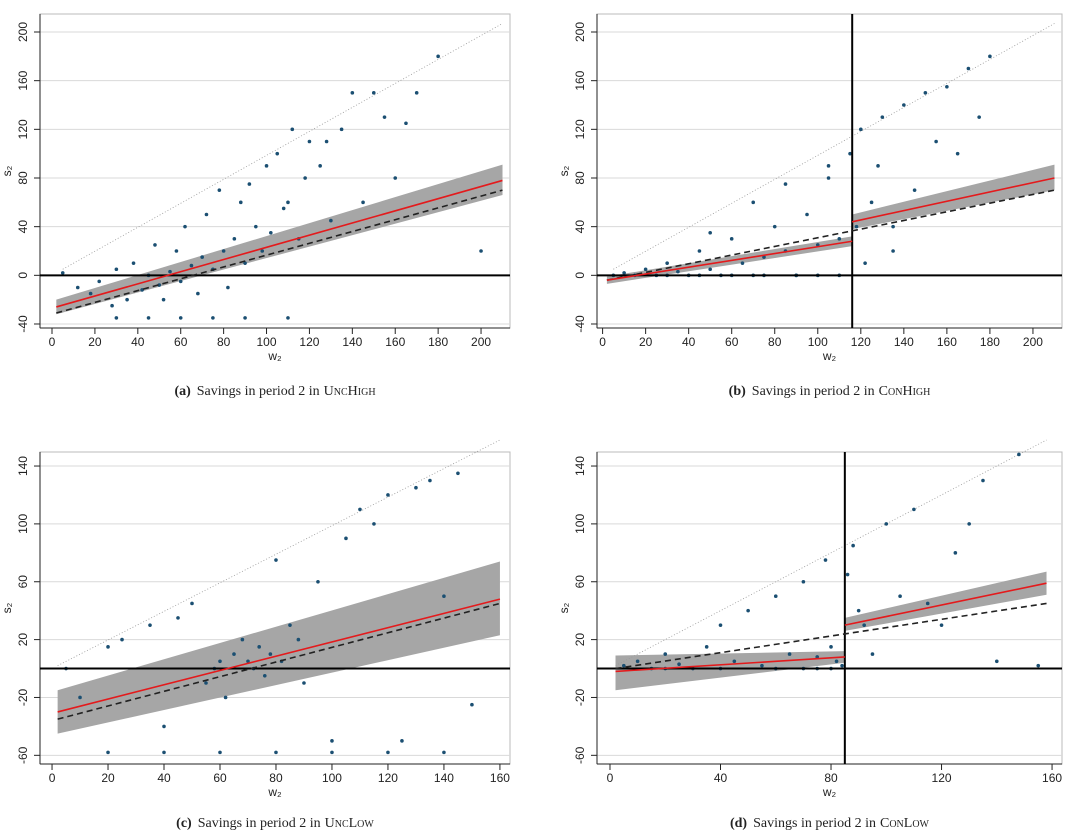 The image size is (1069, 834). Describe the element at coordinates (23, 466) in the screenshot. I see `y-tick-label: 140` at that location.